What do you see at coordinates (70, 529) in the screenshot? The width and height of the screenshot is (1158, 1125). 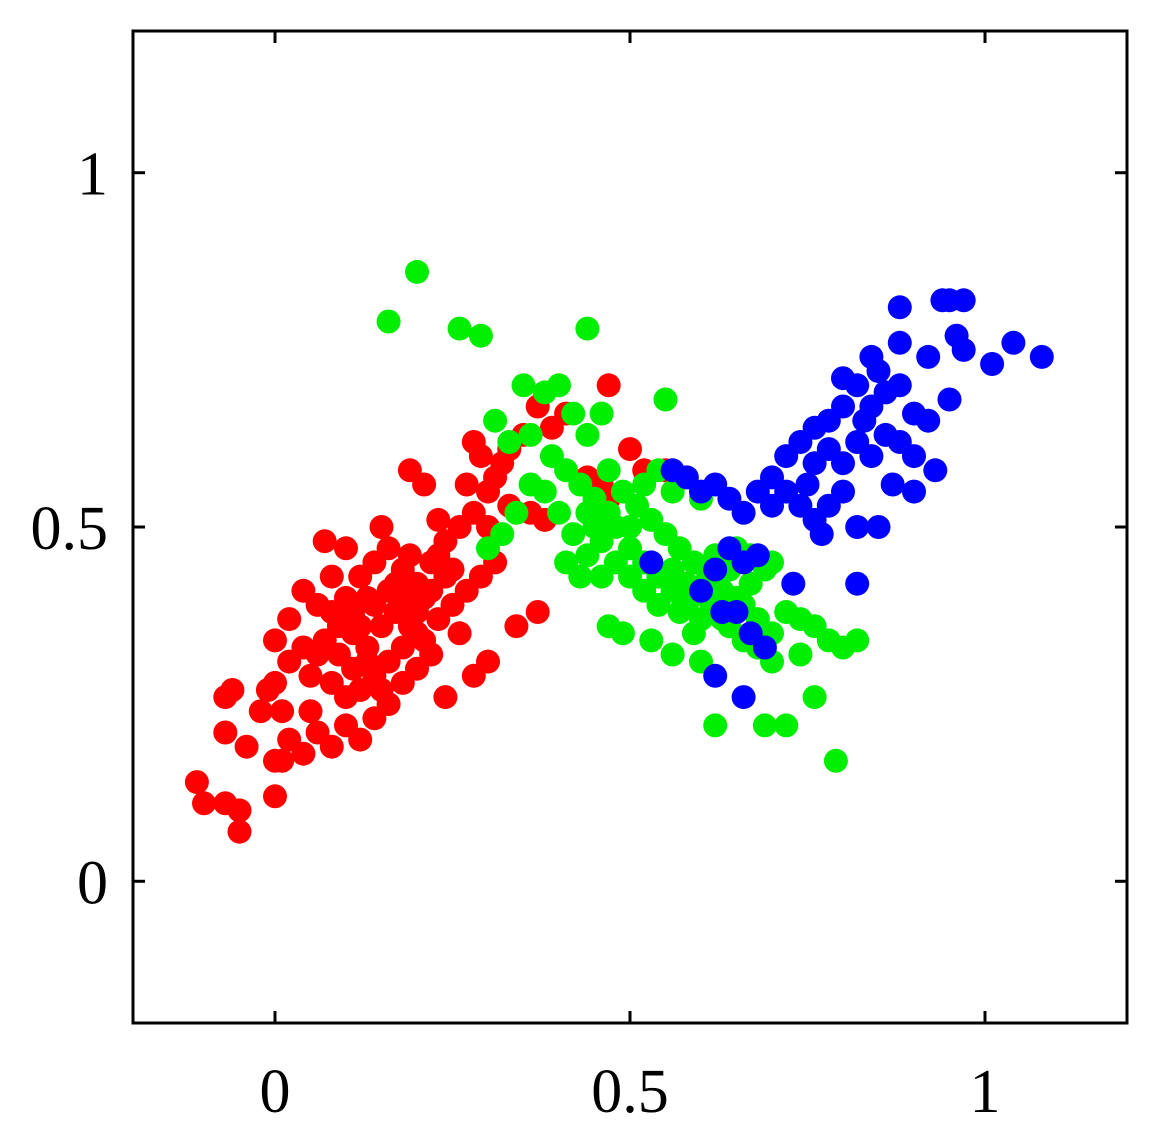 I see `y-tick-label: 0.5` at bounding box center [70, 529].